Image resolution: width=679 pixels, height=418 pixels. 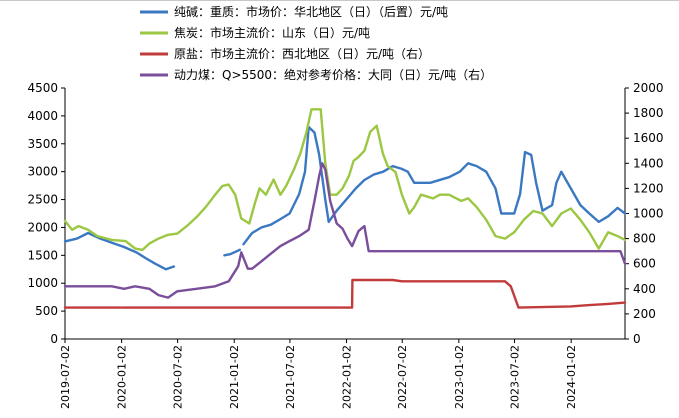 What do you see at coordinates (648, 163) in the screenshot?
I see `right-axis-tick-label: 1400` at bounding box center [648, 163].